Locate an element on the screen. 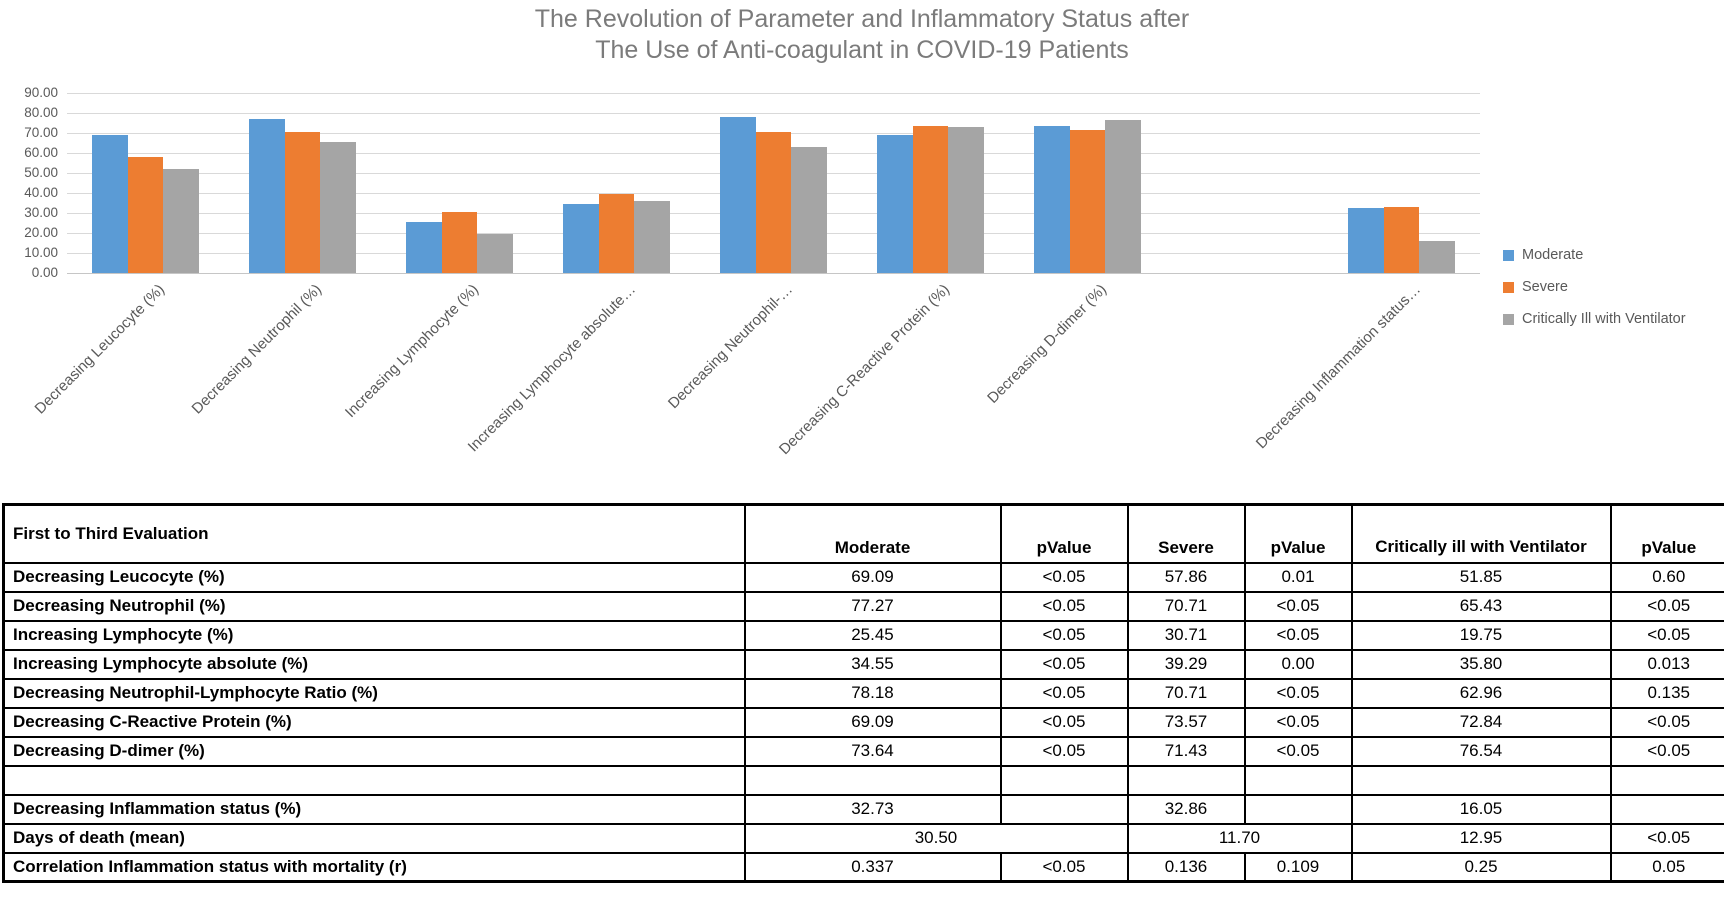  table-row-label: Days of death (mean) is located at coordinates (374, 838).